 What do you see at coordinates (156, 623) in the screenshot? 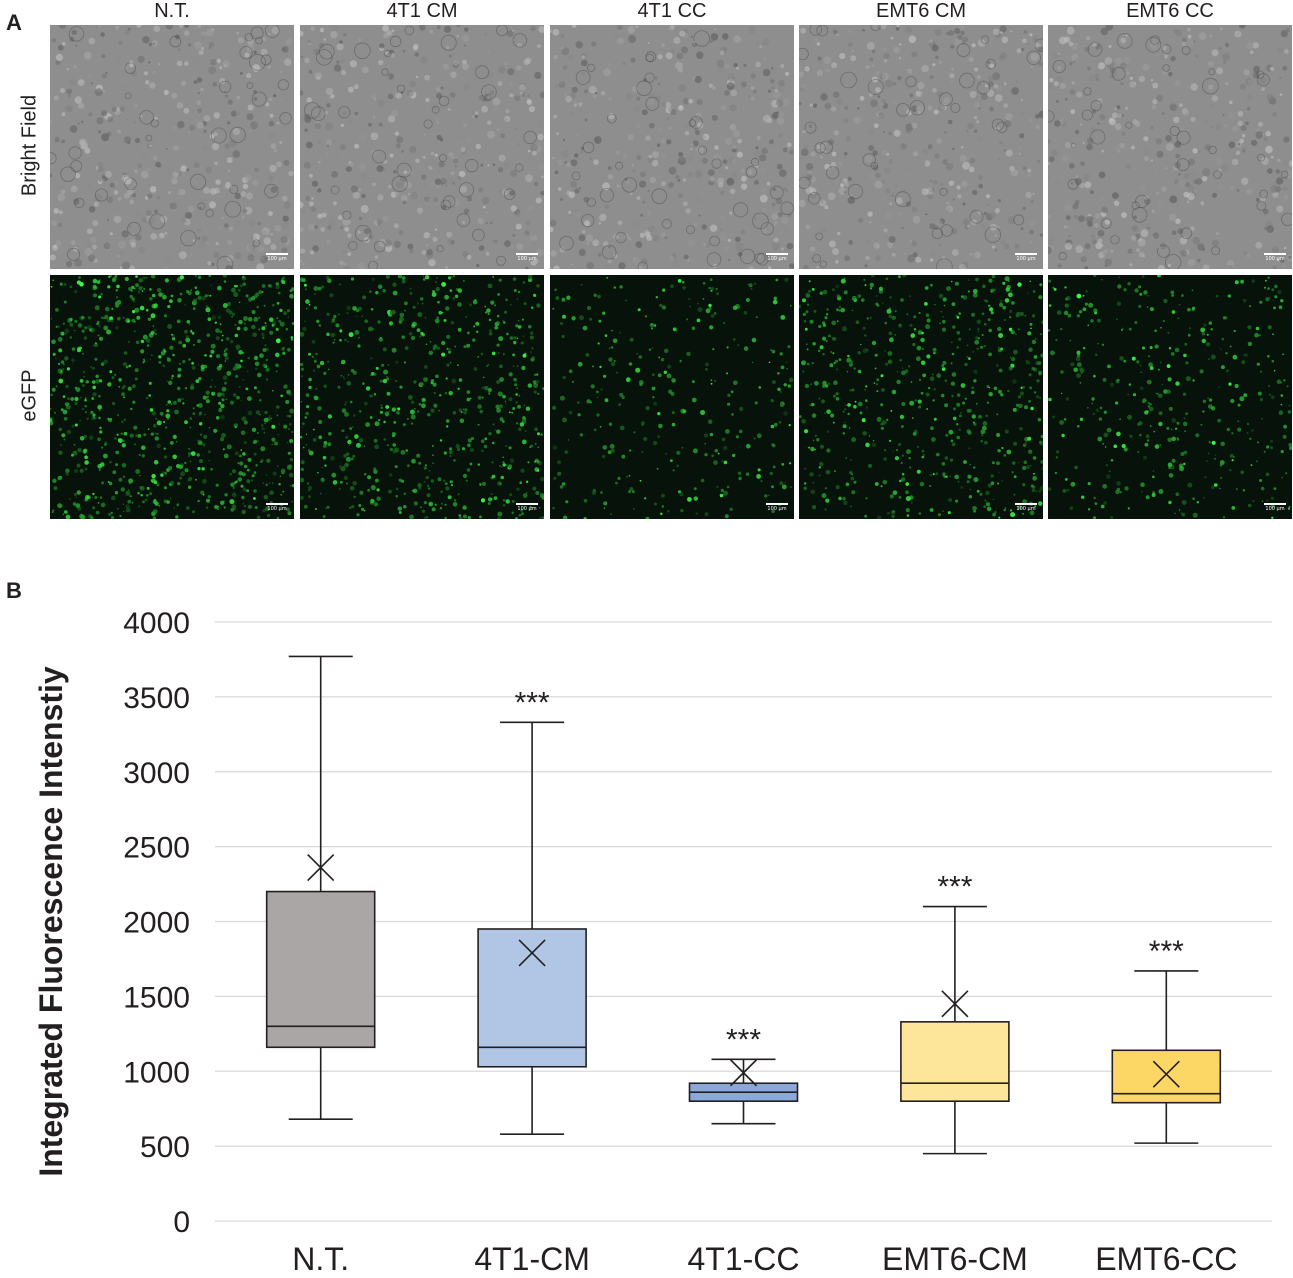
I see `y-tick-label: 4000` at bounding box center [156, 623].